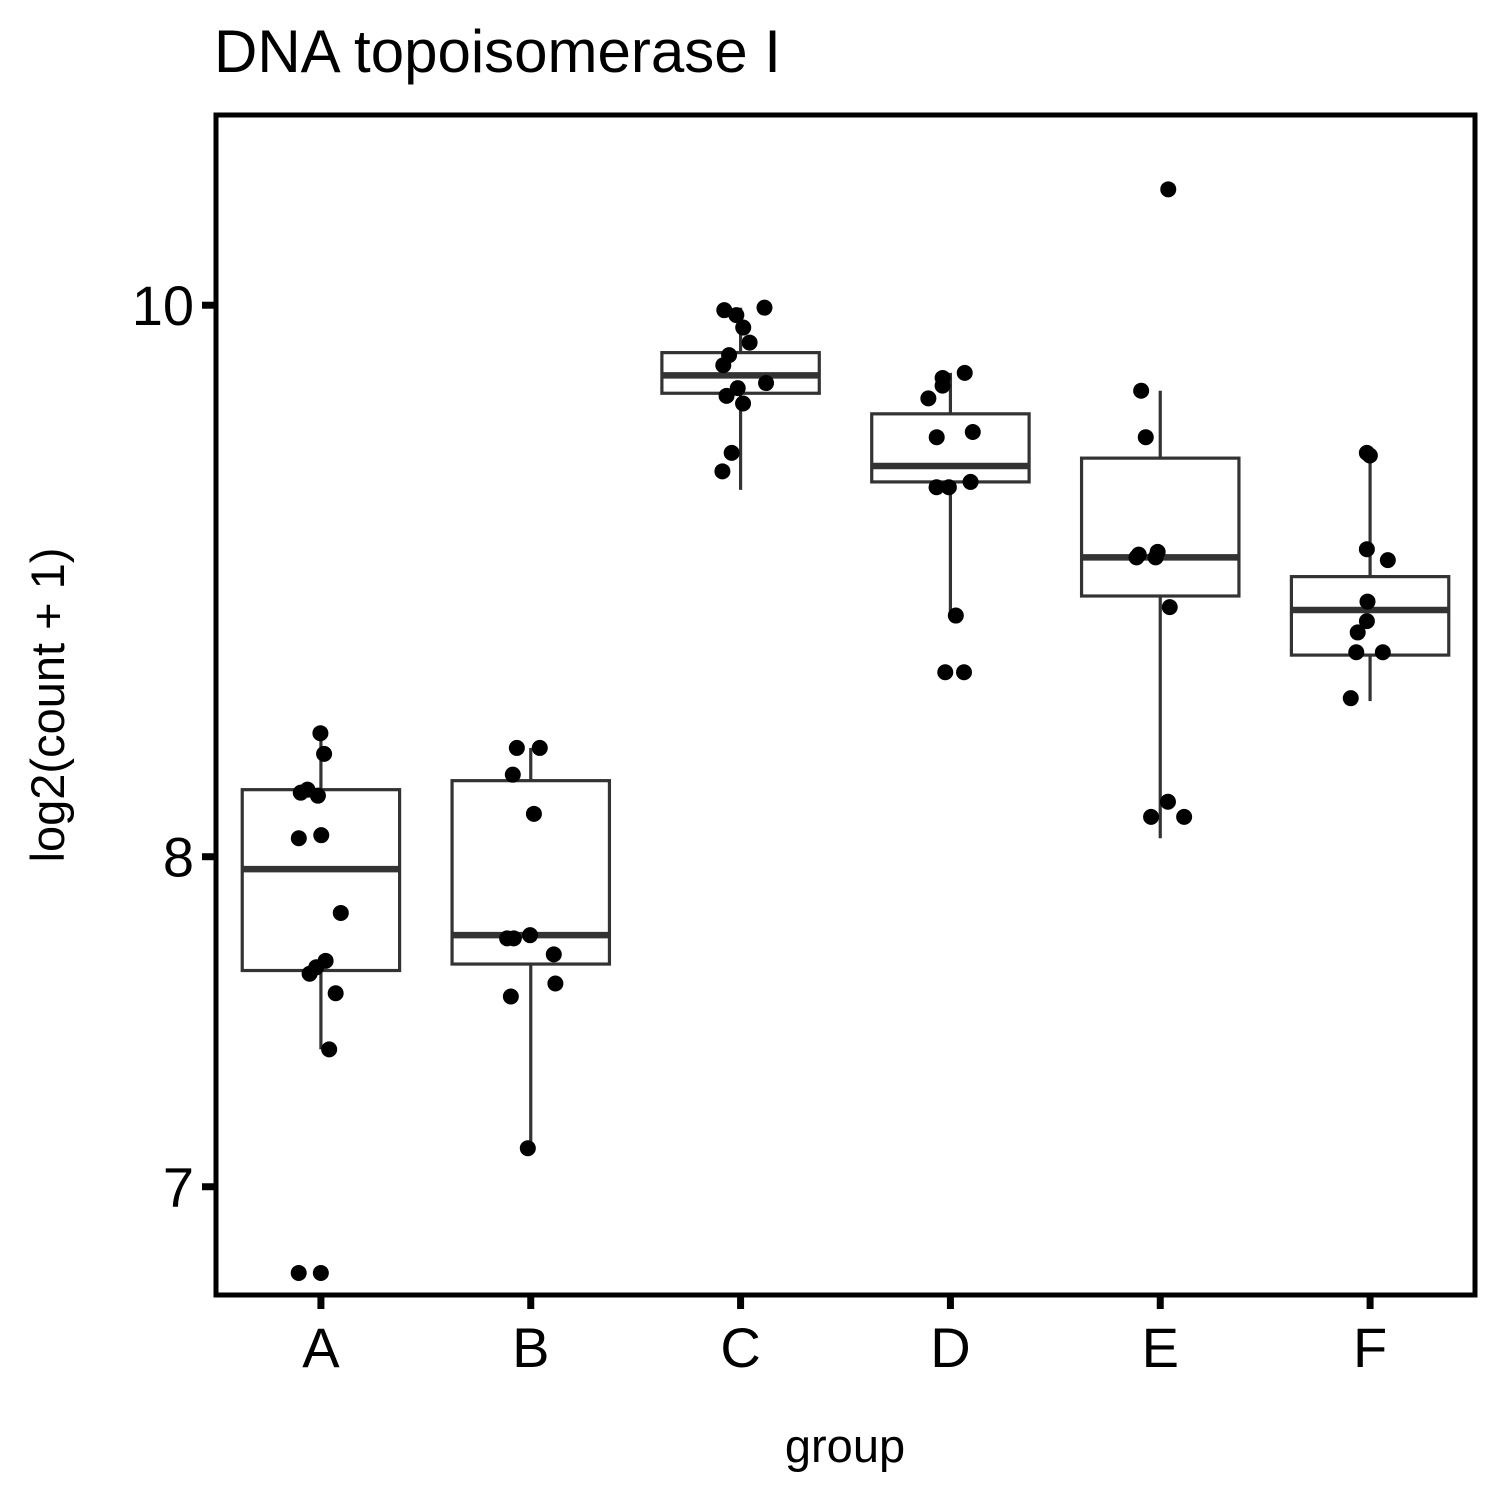 This screenshot has height=1500, width=1500. I want to click on y-tick-label: 10, so click(163, 305).